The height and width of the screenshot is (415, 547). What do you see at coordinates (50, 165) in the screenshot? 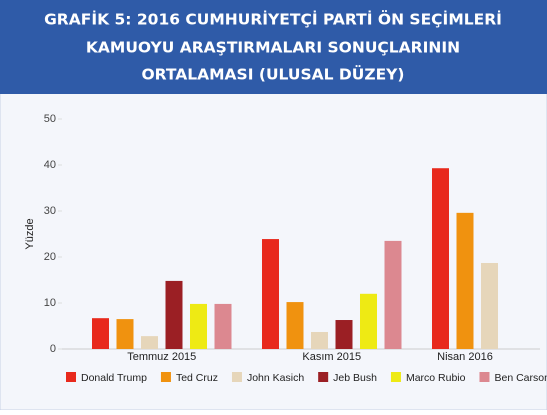
I see `y-tick-label: 40` at bounding box center [50, 165].